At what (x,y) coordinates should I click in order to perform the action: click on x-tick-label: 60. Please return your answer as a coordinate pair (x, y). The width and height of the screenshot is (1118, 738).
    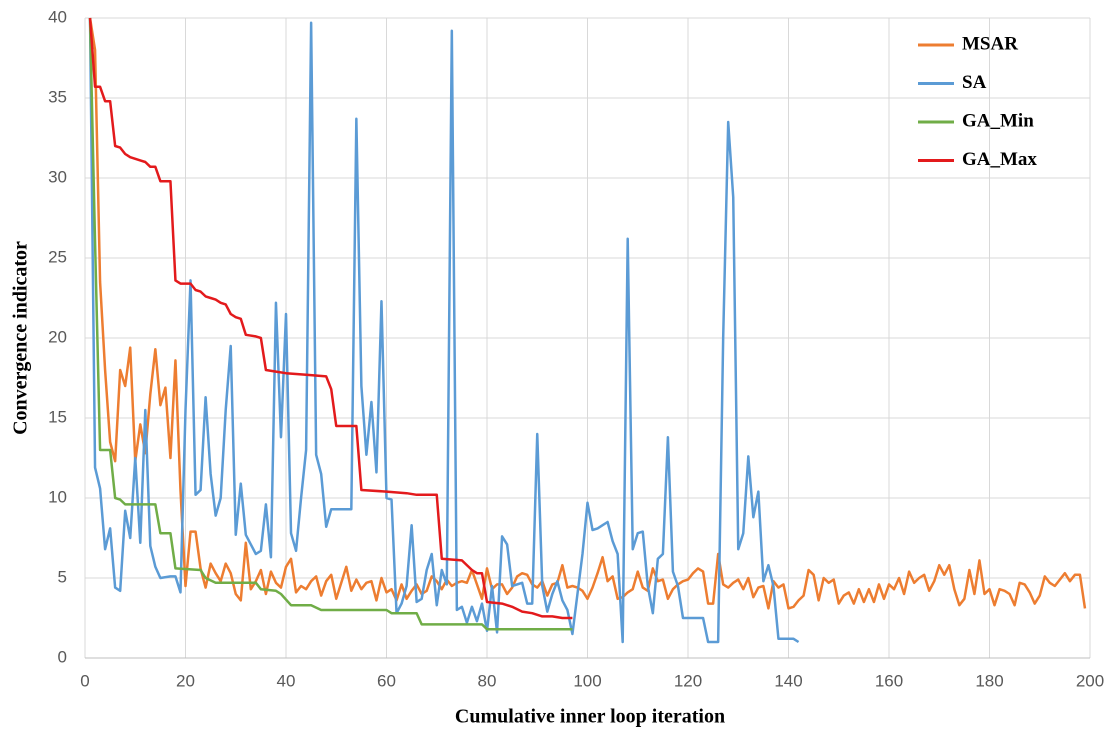
    Looking at the image, I should click on (386, 680).